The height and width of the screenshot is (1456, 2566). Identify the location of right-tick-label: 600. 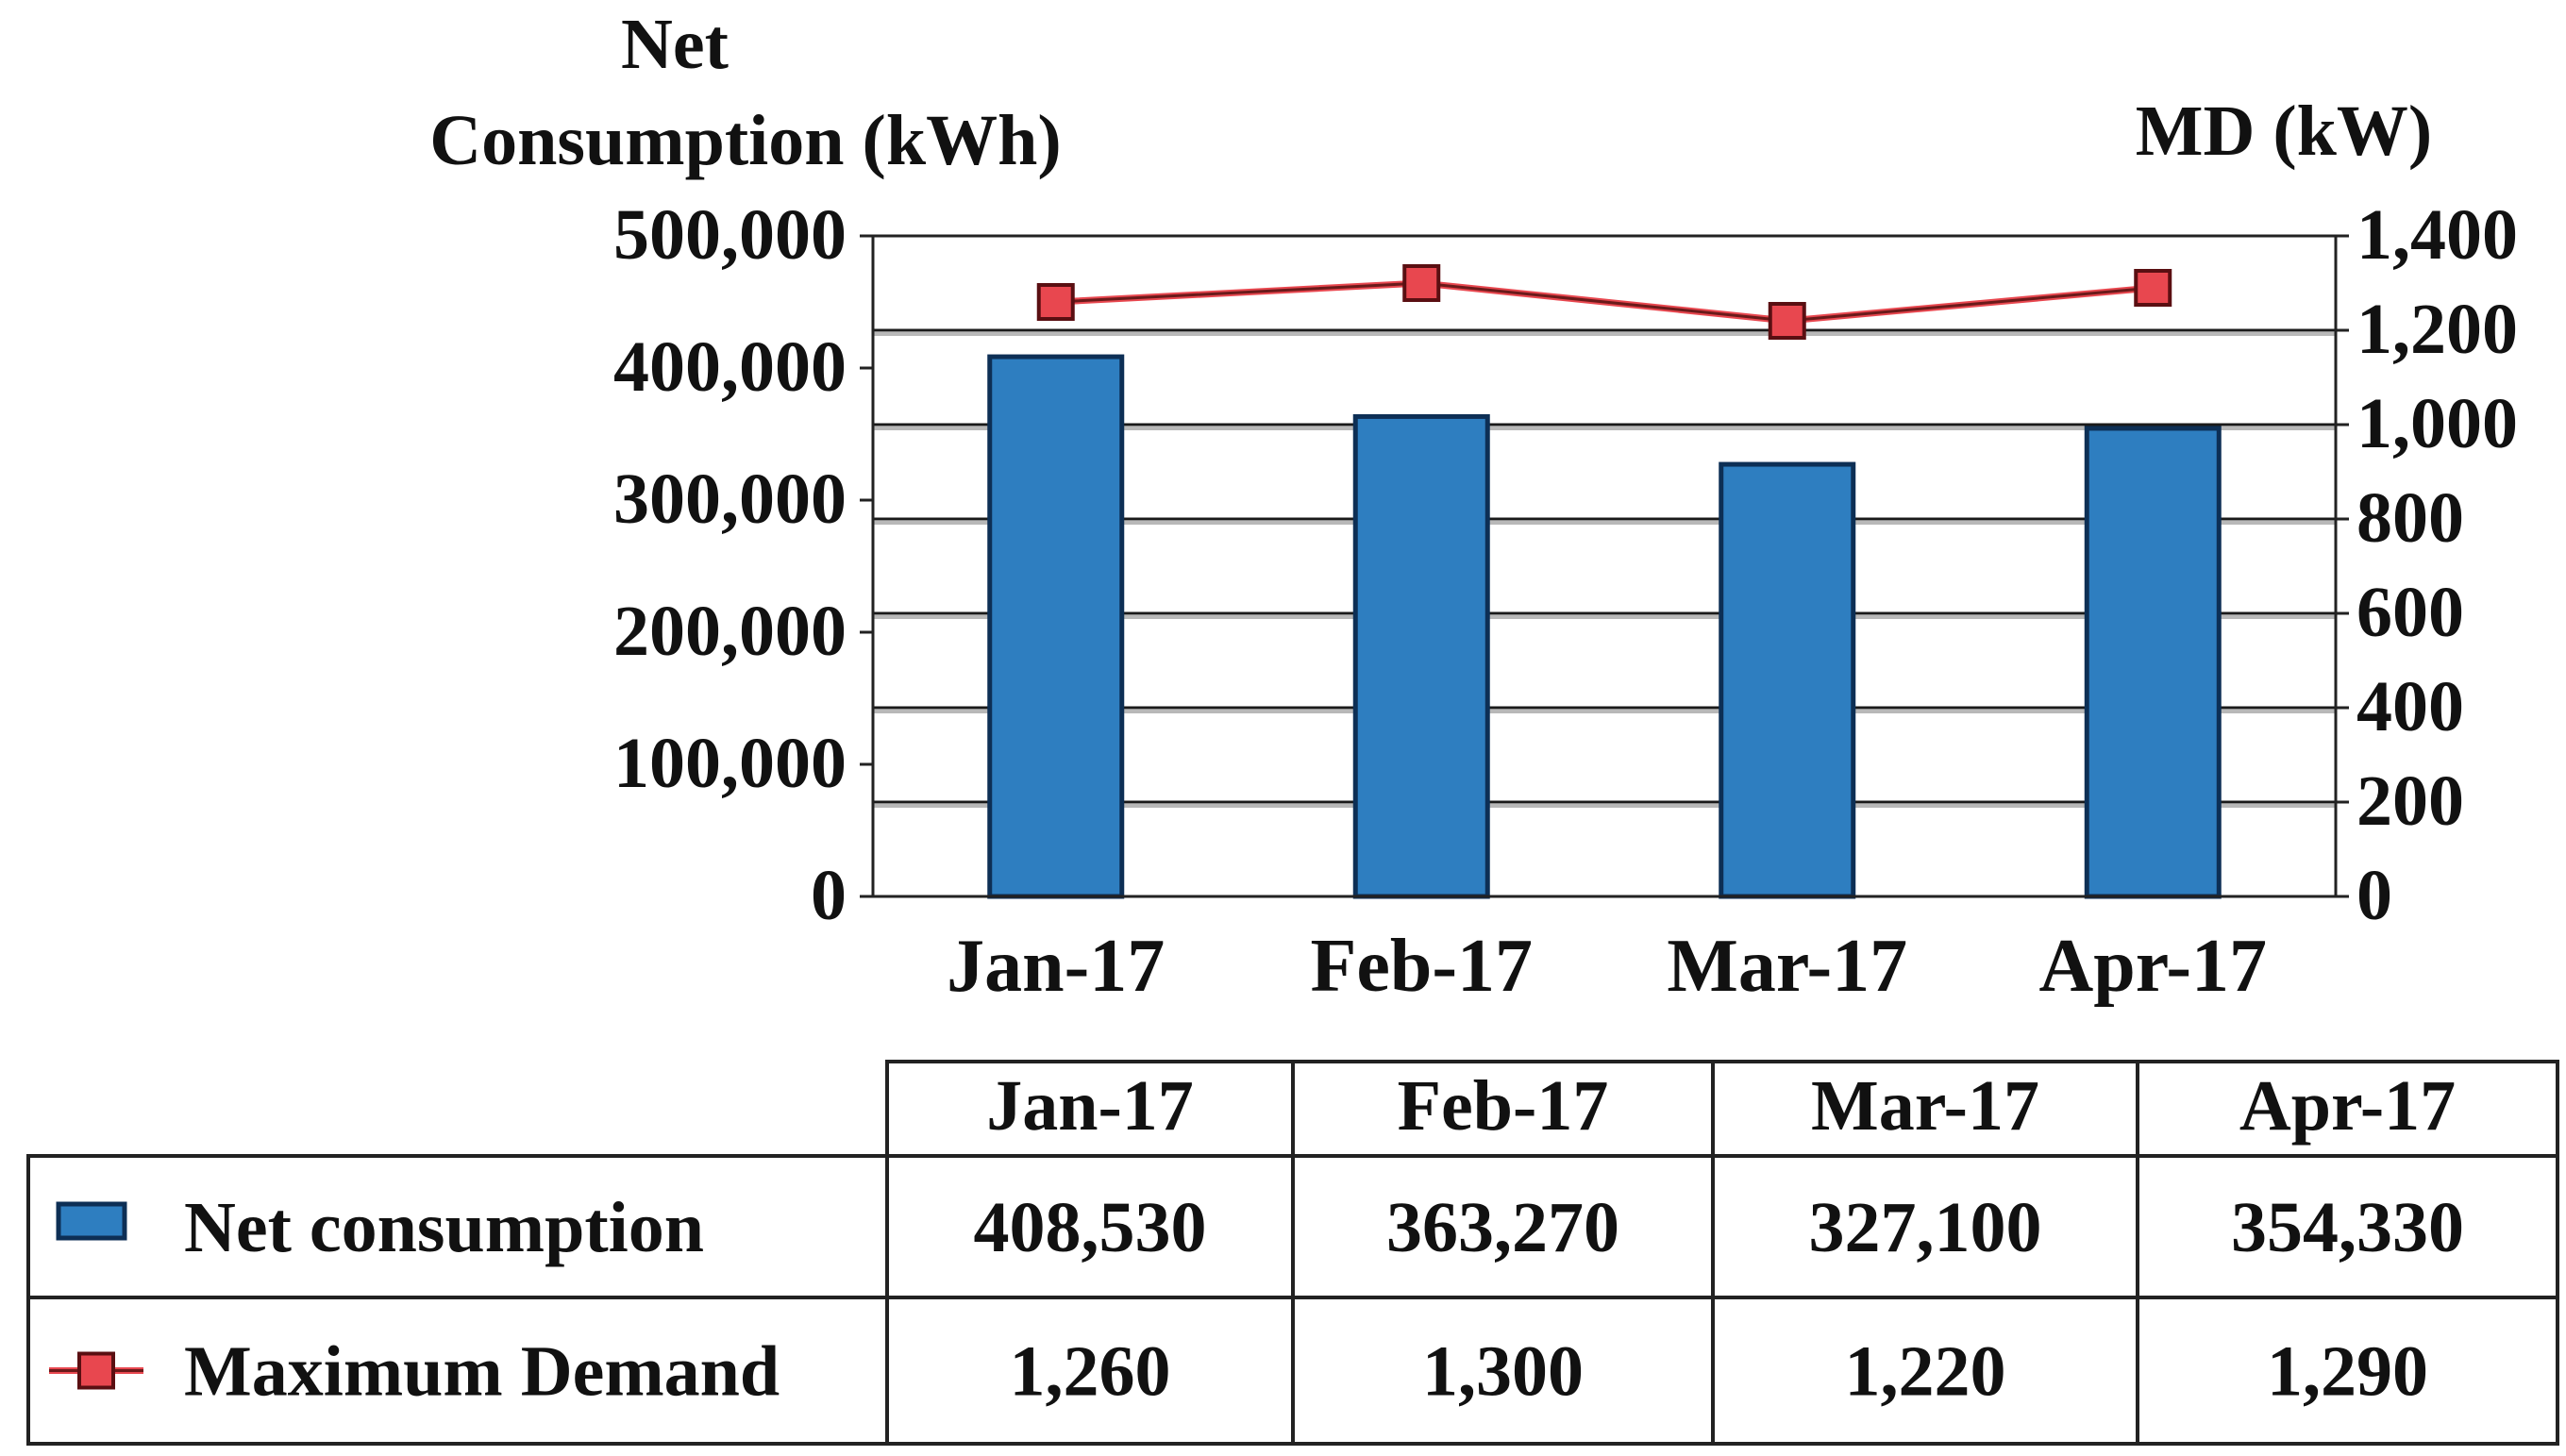
(2410, 612).